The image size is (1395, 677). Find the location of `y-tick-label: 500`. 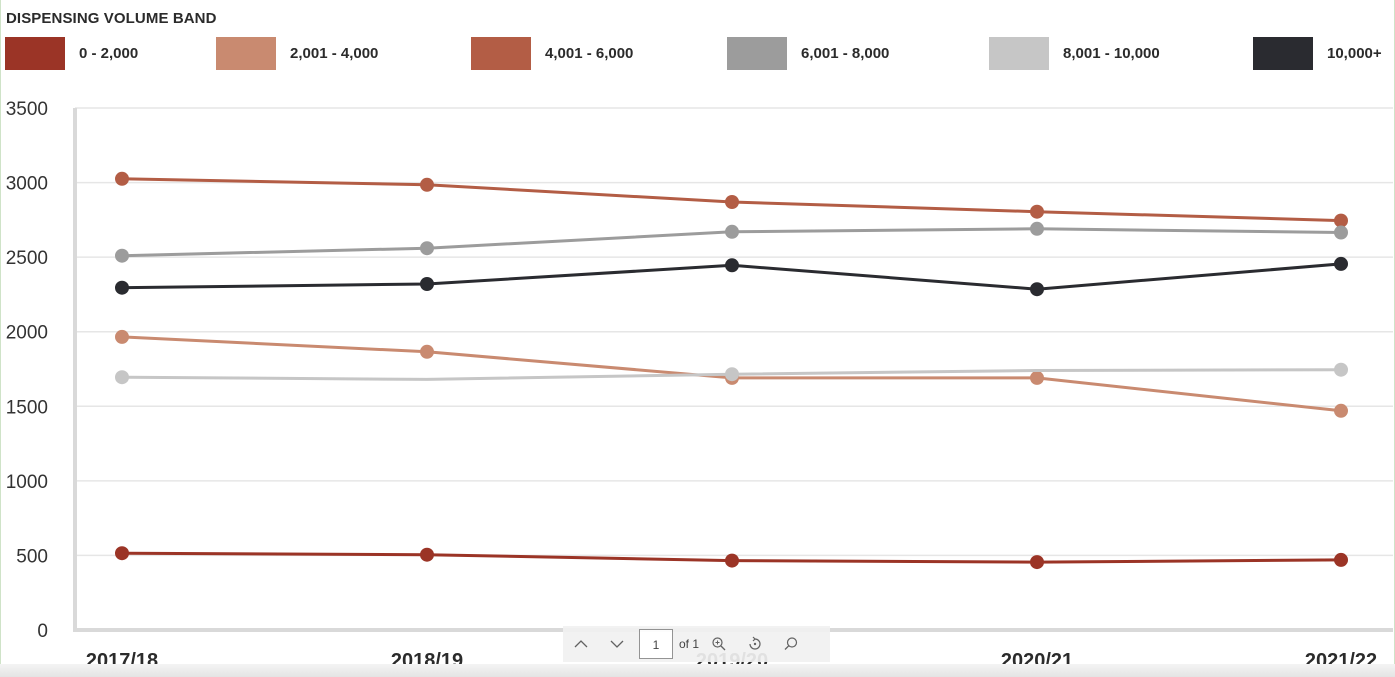

y-tick-label: 500 is located at coordinates (32, 556).